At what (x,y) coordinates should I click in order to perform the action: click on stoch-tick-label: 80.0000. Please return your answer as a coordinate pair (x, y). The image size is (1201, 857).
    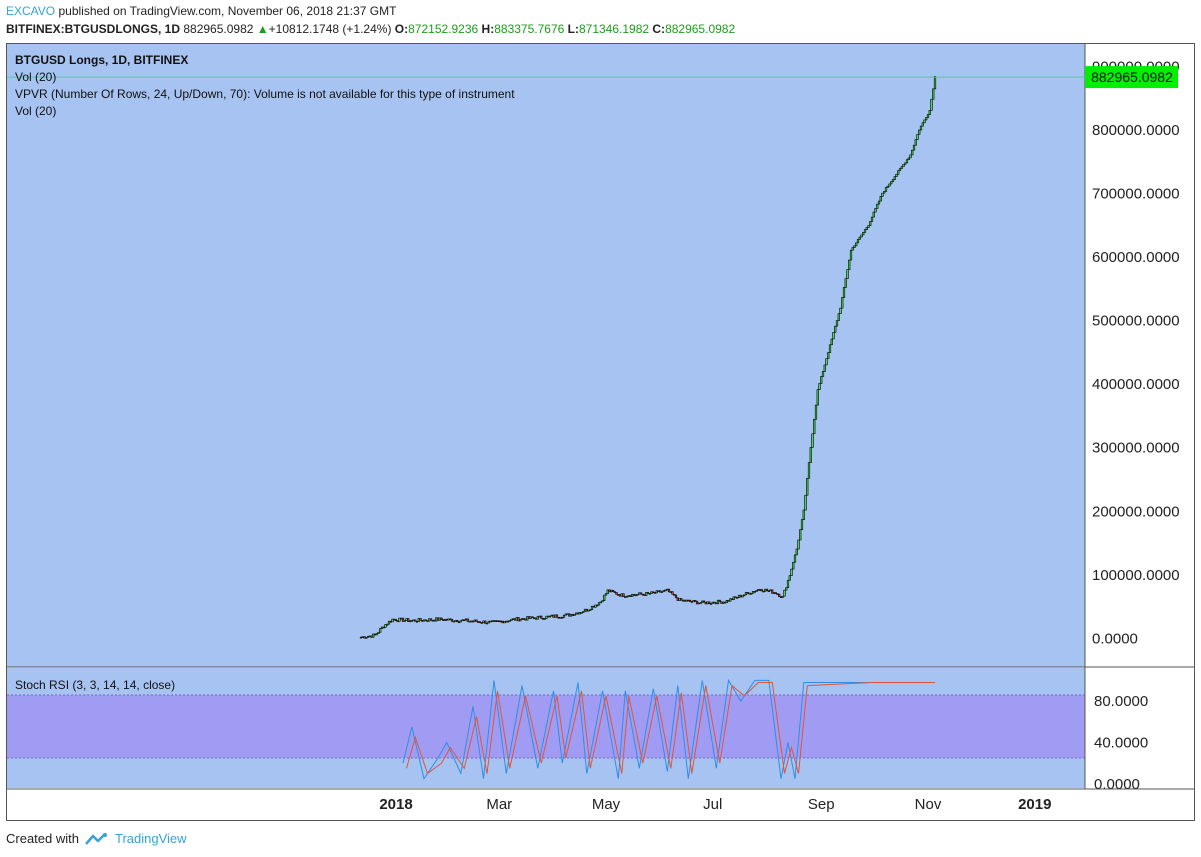
    Looking at the image, I should click on (1121, 701).